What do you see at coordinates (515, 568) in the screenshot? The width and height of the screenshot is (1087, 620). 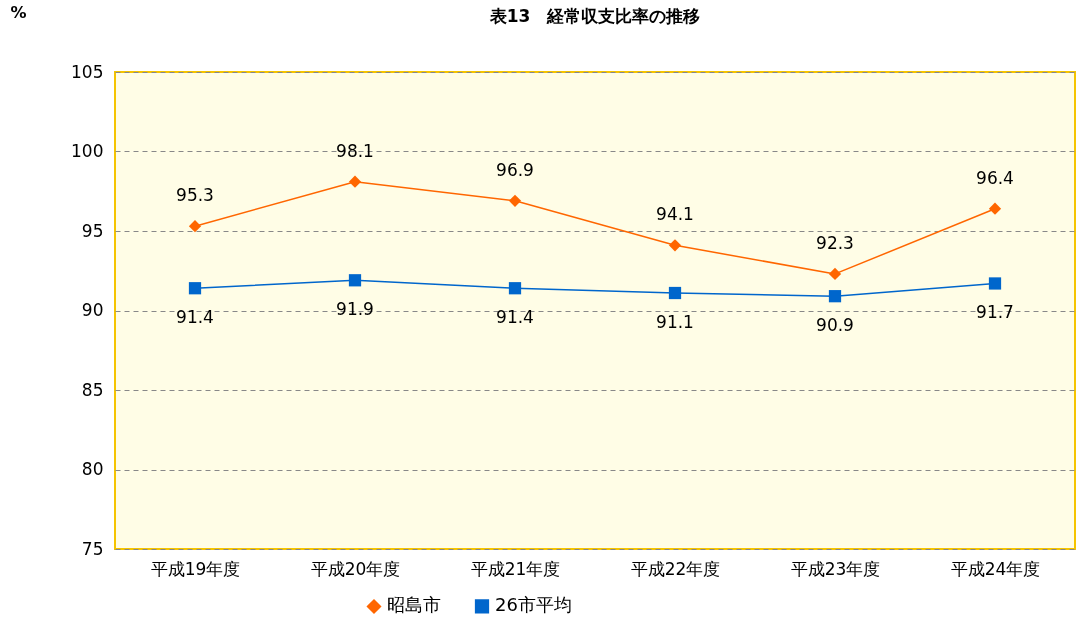 I see `x-tick-label: 平成21年度` at bounding box center [515, 568].